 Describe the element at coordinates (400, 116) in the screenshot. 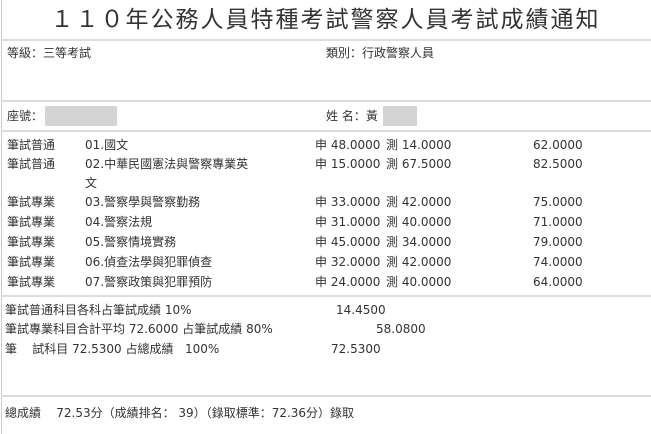

I see `redacted-name` at that location.